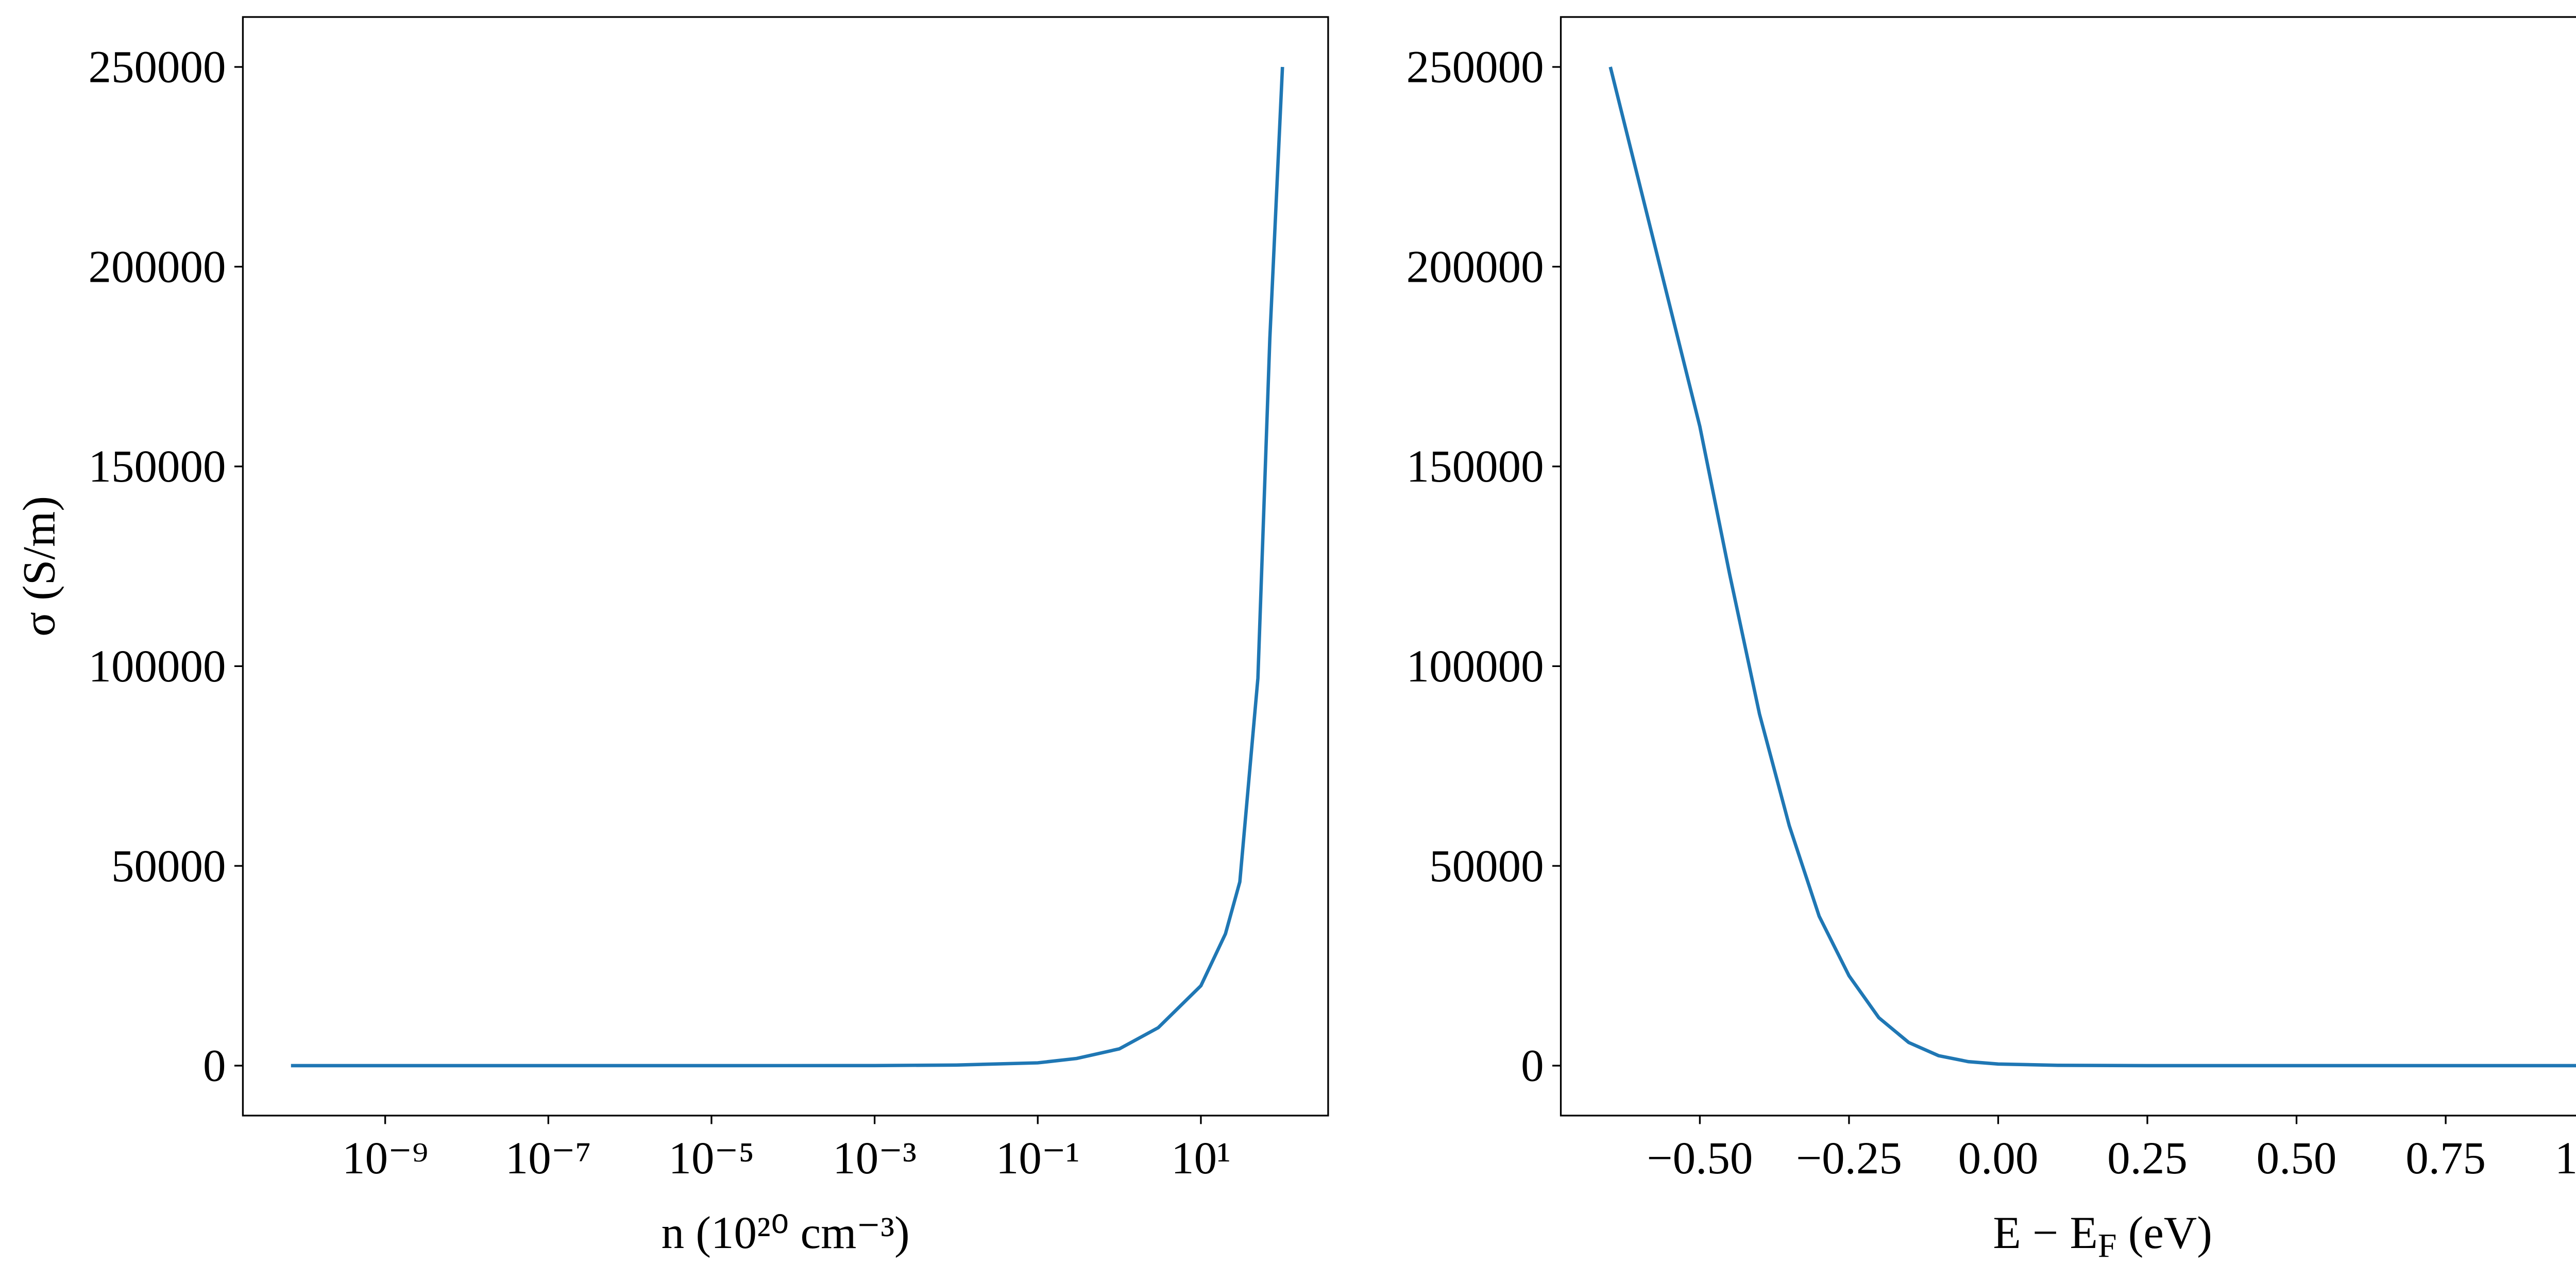 This screenshot has width=2576, height=1282. What do you see at coordinates (2045, 1233) in the screenshot?
I see `x-axis-label-part: E − E` at bounding box center [2045, 1233].